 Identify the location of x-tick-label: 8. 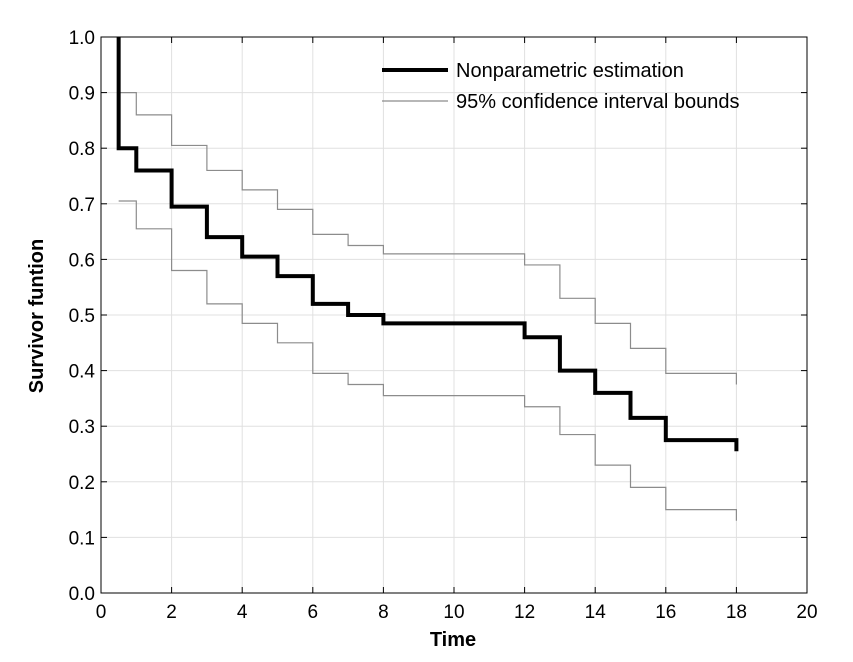
(383, 612).